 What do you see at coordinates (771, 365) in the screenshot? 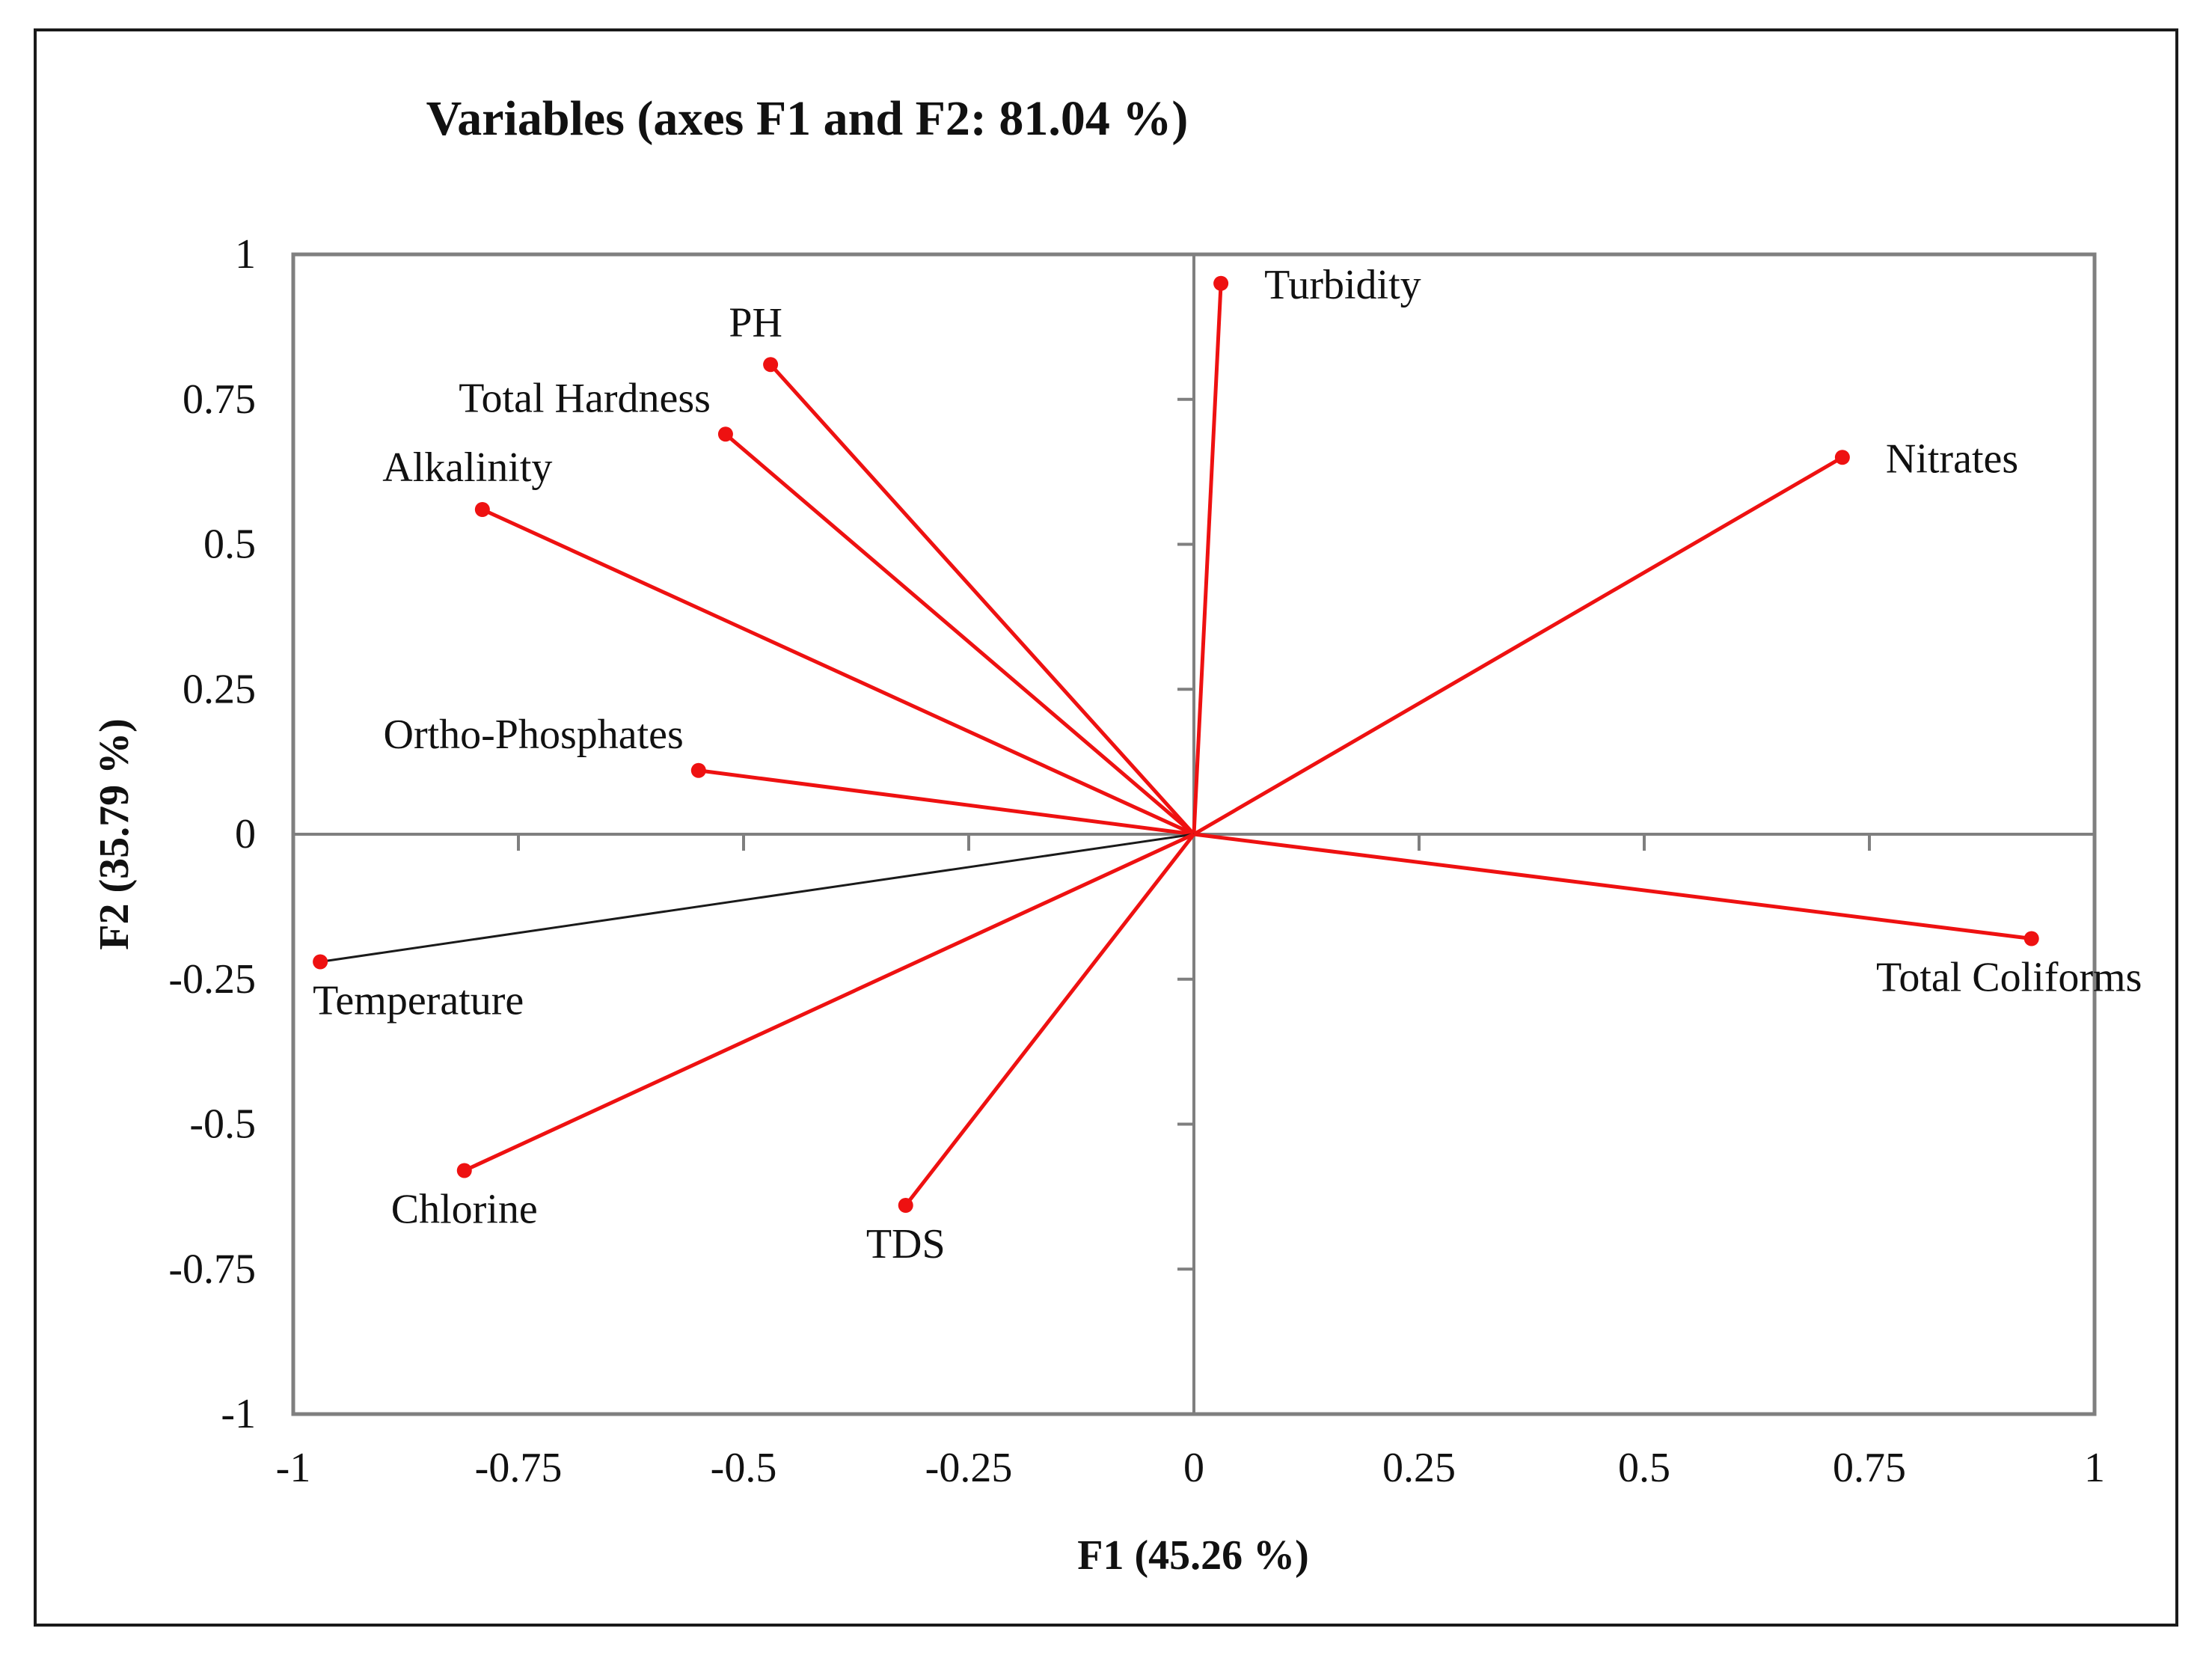
I see `point-ph` at bounding box center [771, 365].